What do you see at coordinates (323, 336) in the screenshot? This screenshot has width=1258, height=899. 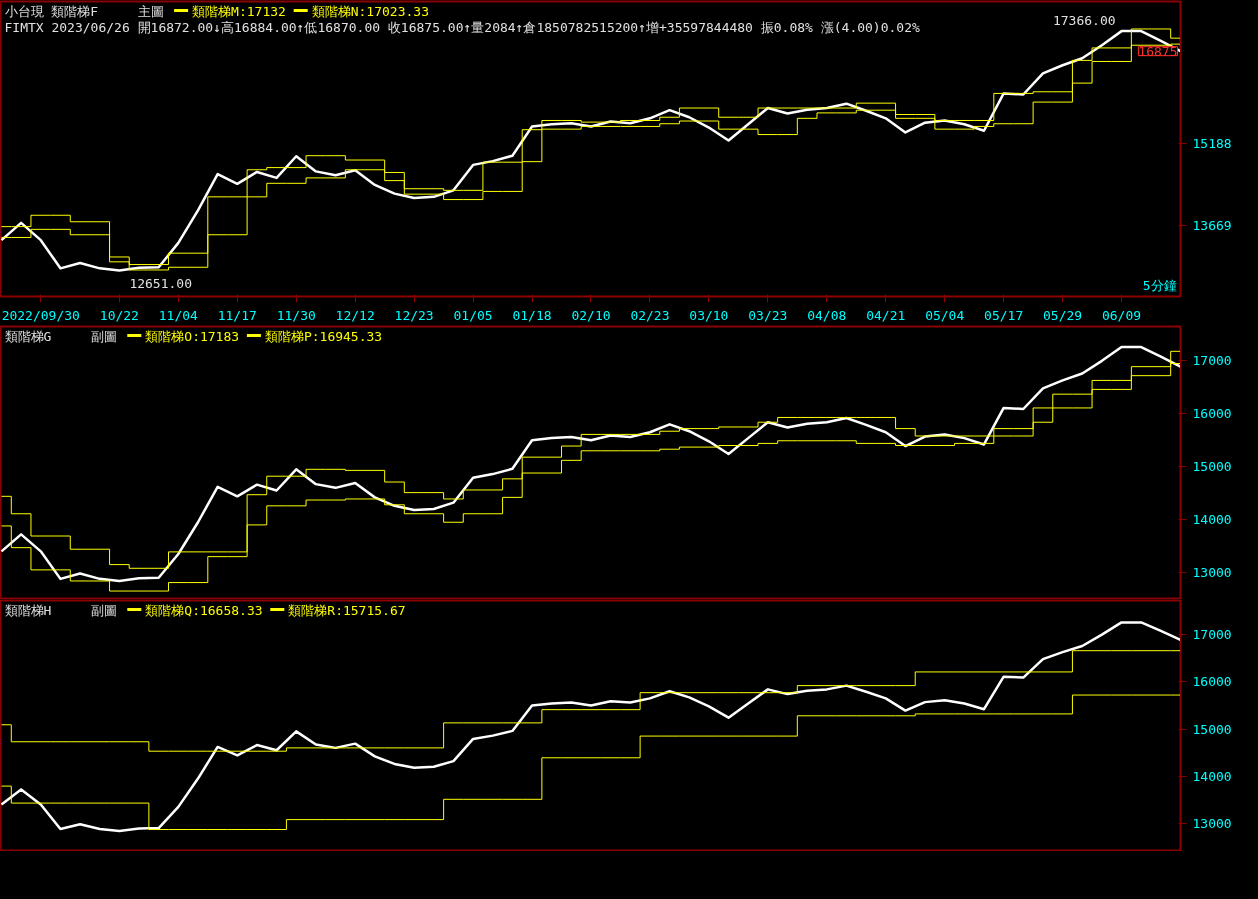 I see `legend-label: 類階梯P:16945.33` at bounding box center [323, 336].